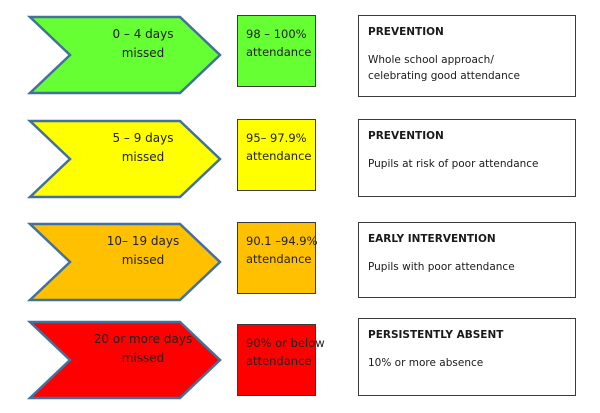  I want to click on attendance-percentage-box: 95– 97.9% attendance, so click(276, 155).